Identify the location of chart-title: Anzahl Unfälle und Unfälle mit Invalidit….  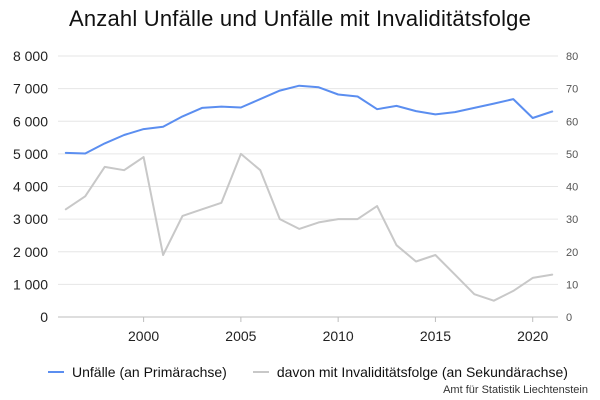
(300, 18).